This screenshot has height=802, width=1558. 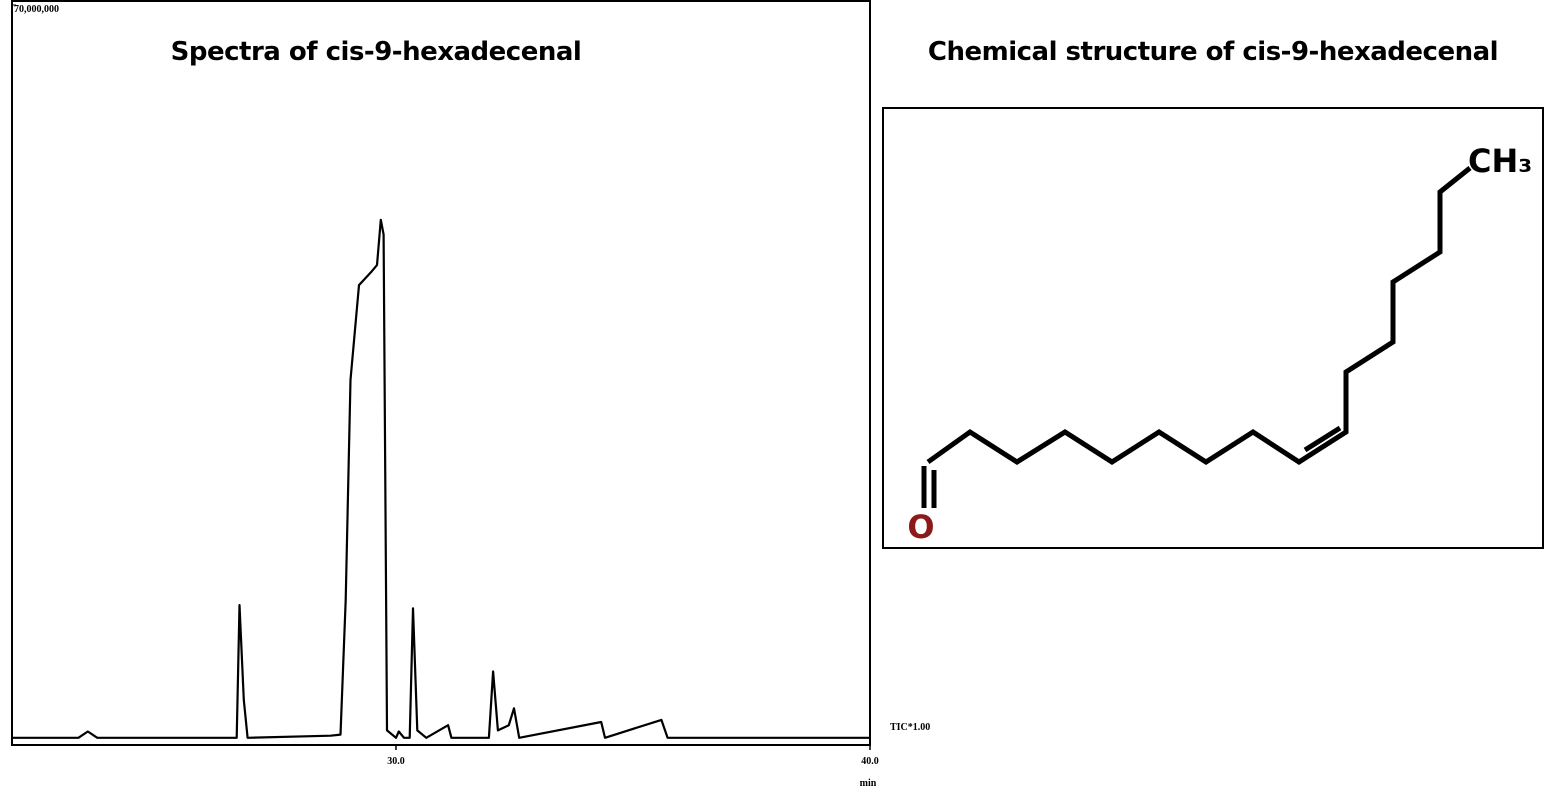 I want to click on structure-title: Chemical structure of cis-9-hexadecenal, so click(x=1213, y=52).